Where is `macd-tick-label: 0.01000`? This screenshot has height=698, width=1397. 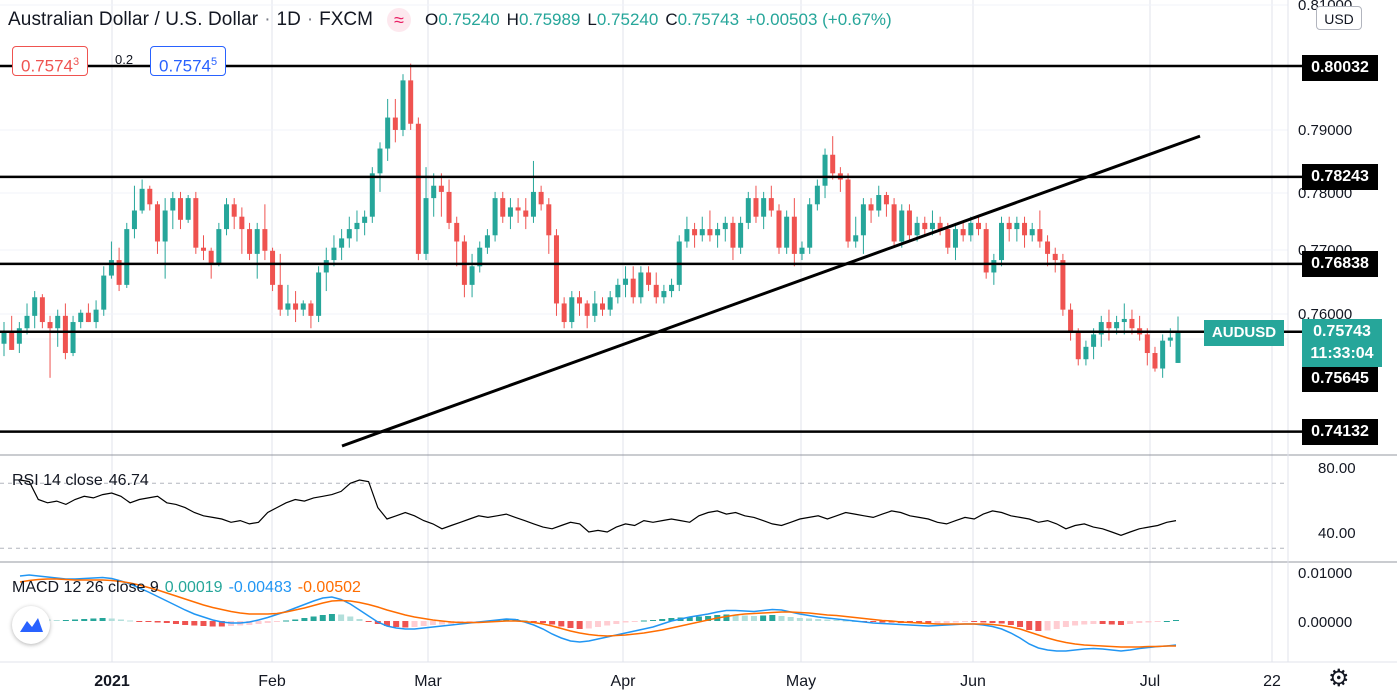 macd-tick-label: 0.01000 is located at coordinates (1325, 573).